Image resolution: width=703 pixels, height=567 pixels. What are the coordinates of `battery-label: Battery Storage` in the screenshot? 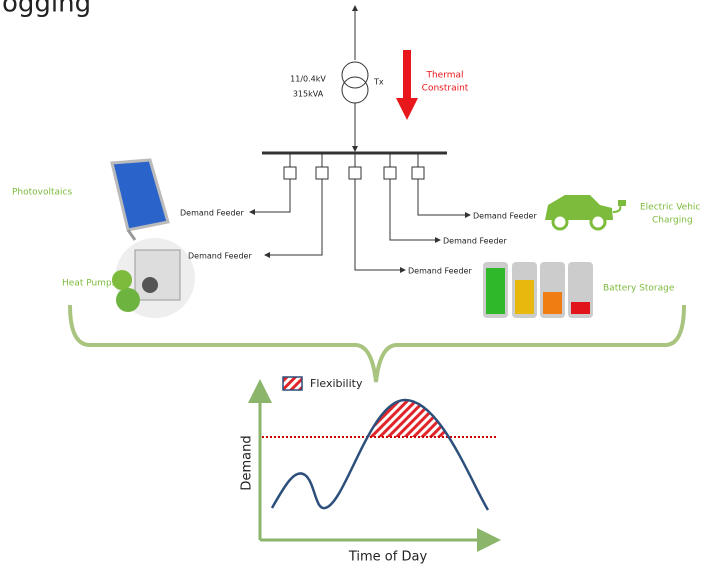 It's located at (639, 289).